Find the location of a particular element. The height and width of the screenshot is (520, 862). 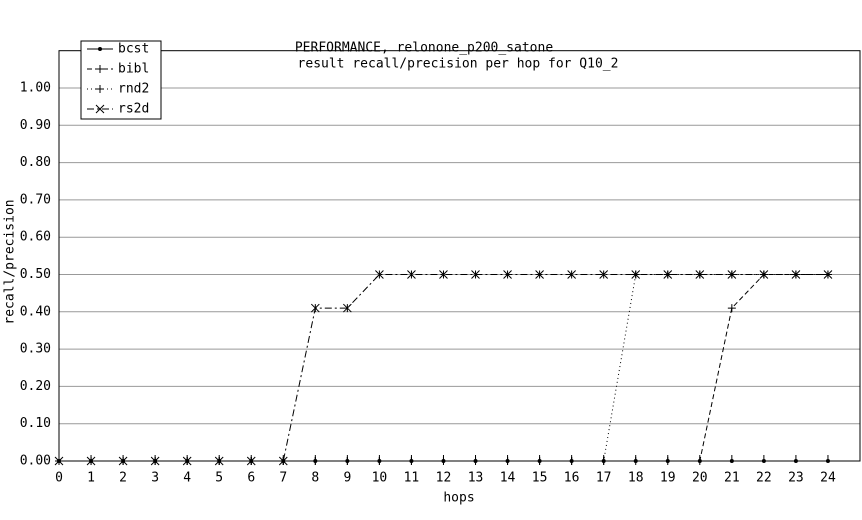

x-tick-label: 11 is located at coordinates (412, 478).